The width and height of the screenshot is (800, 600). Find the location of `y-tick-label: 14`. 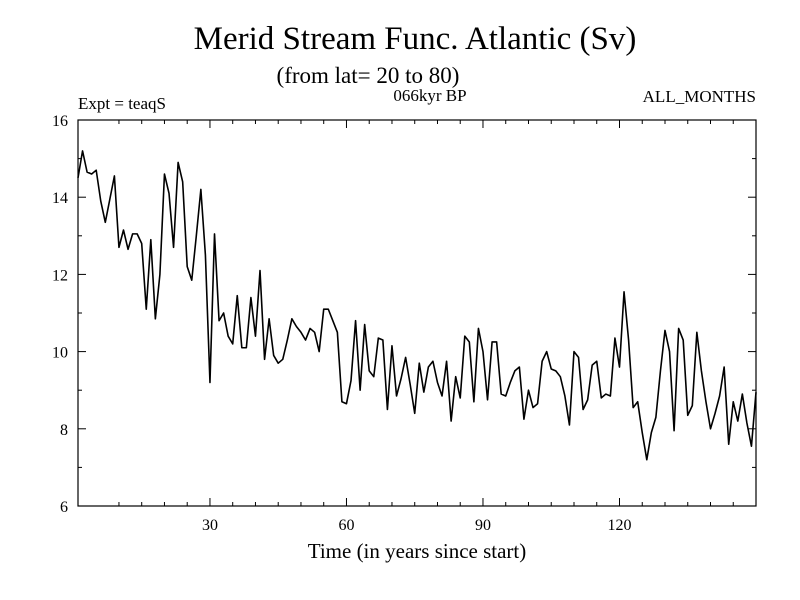

y-tick-label: 14 is located at coordinates (60, 198).